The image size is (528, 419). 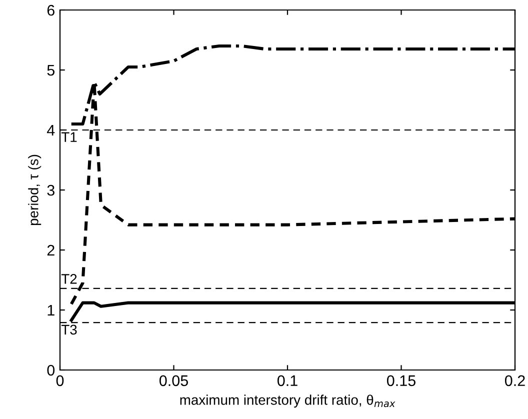 I want to click on y-tick-label: 1, so click(x=51, y=310).